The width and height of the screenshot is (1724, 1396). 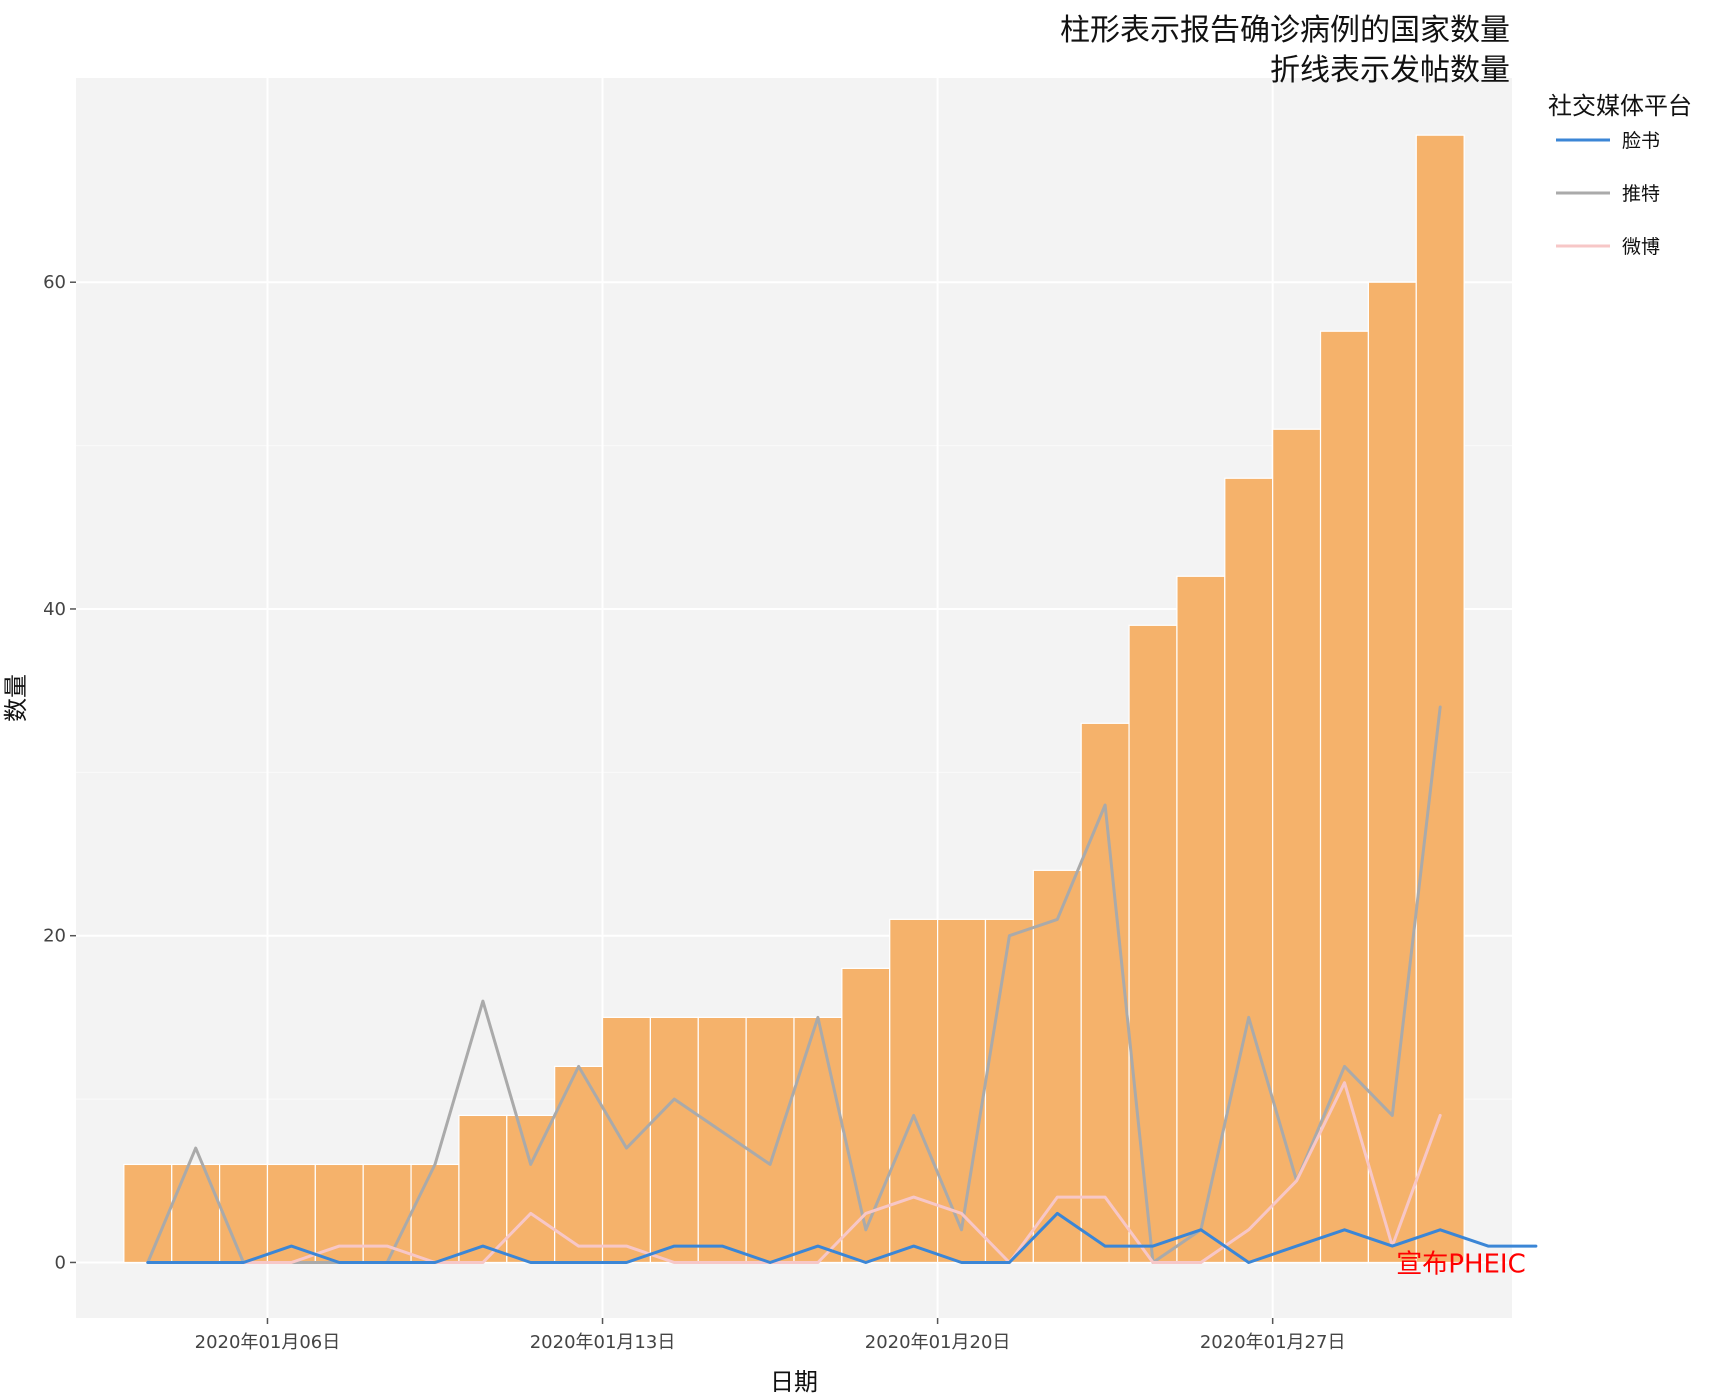 I want to click on x-tick-label: 2020年01月27日, so click(x=1273, y=1342).